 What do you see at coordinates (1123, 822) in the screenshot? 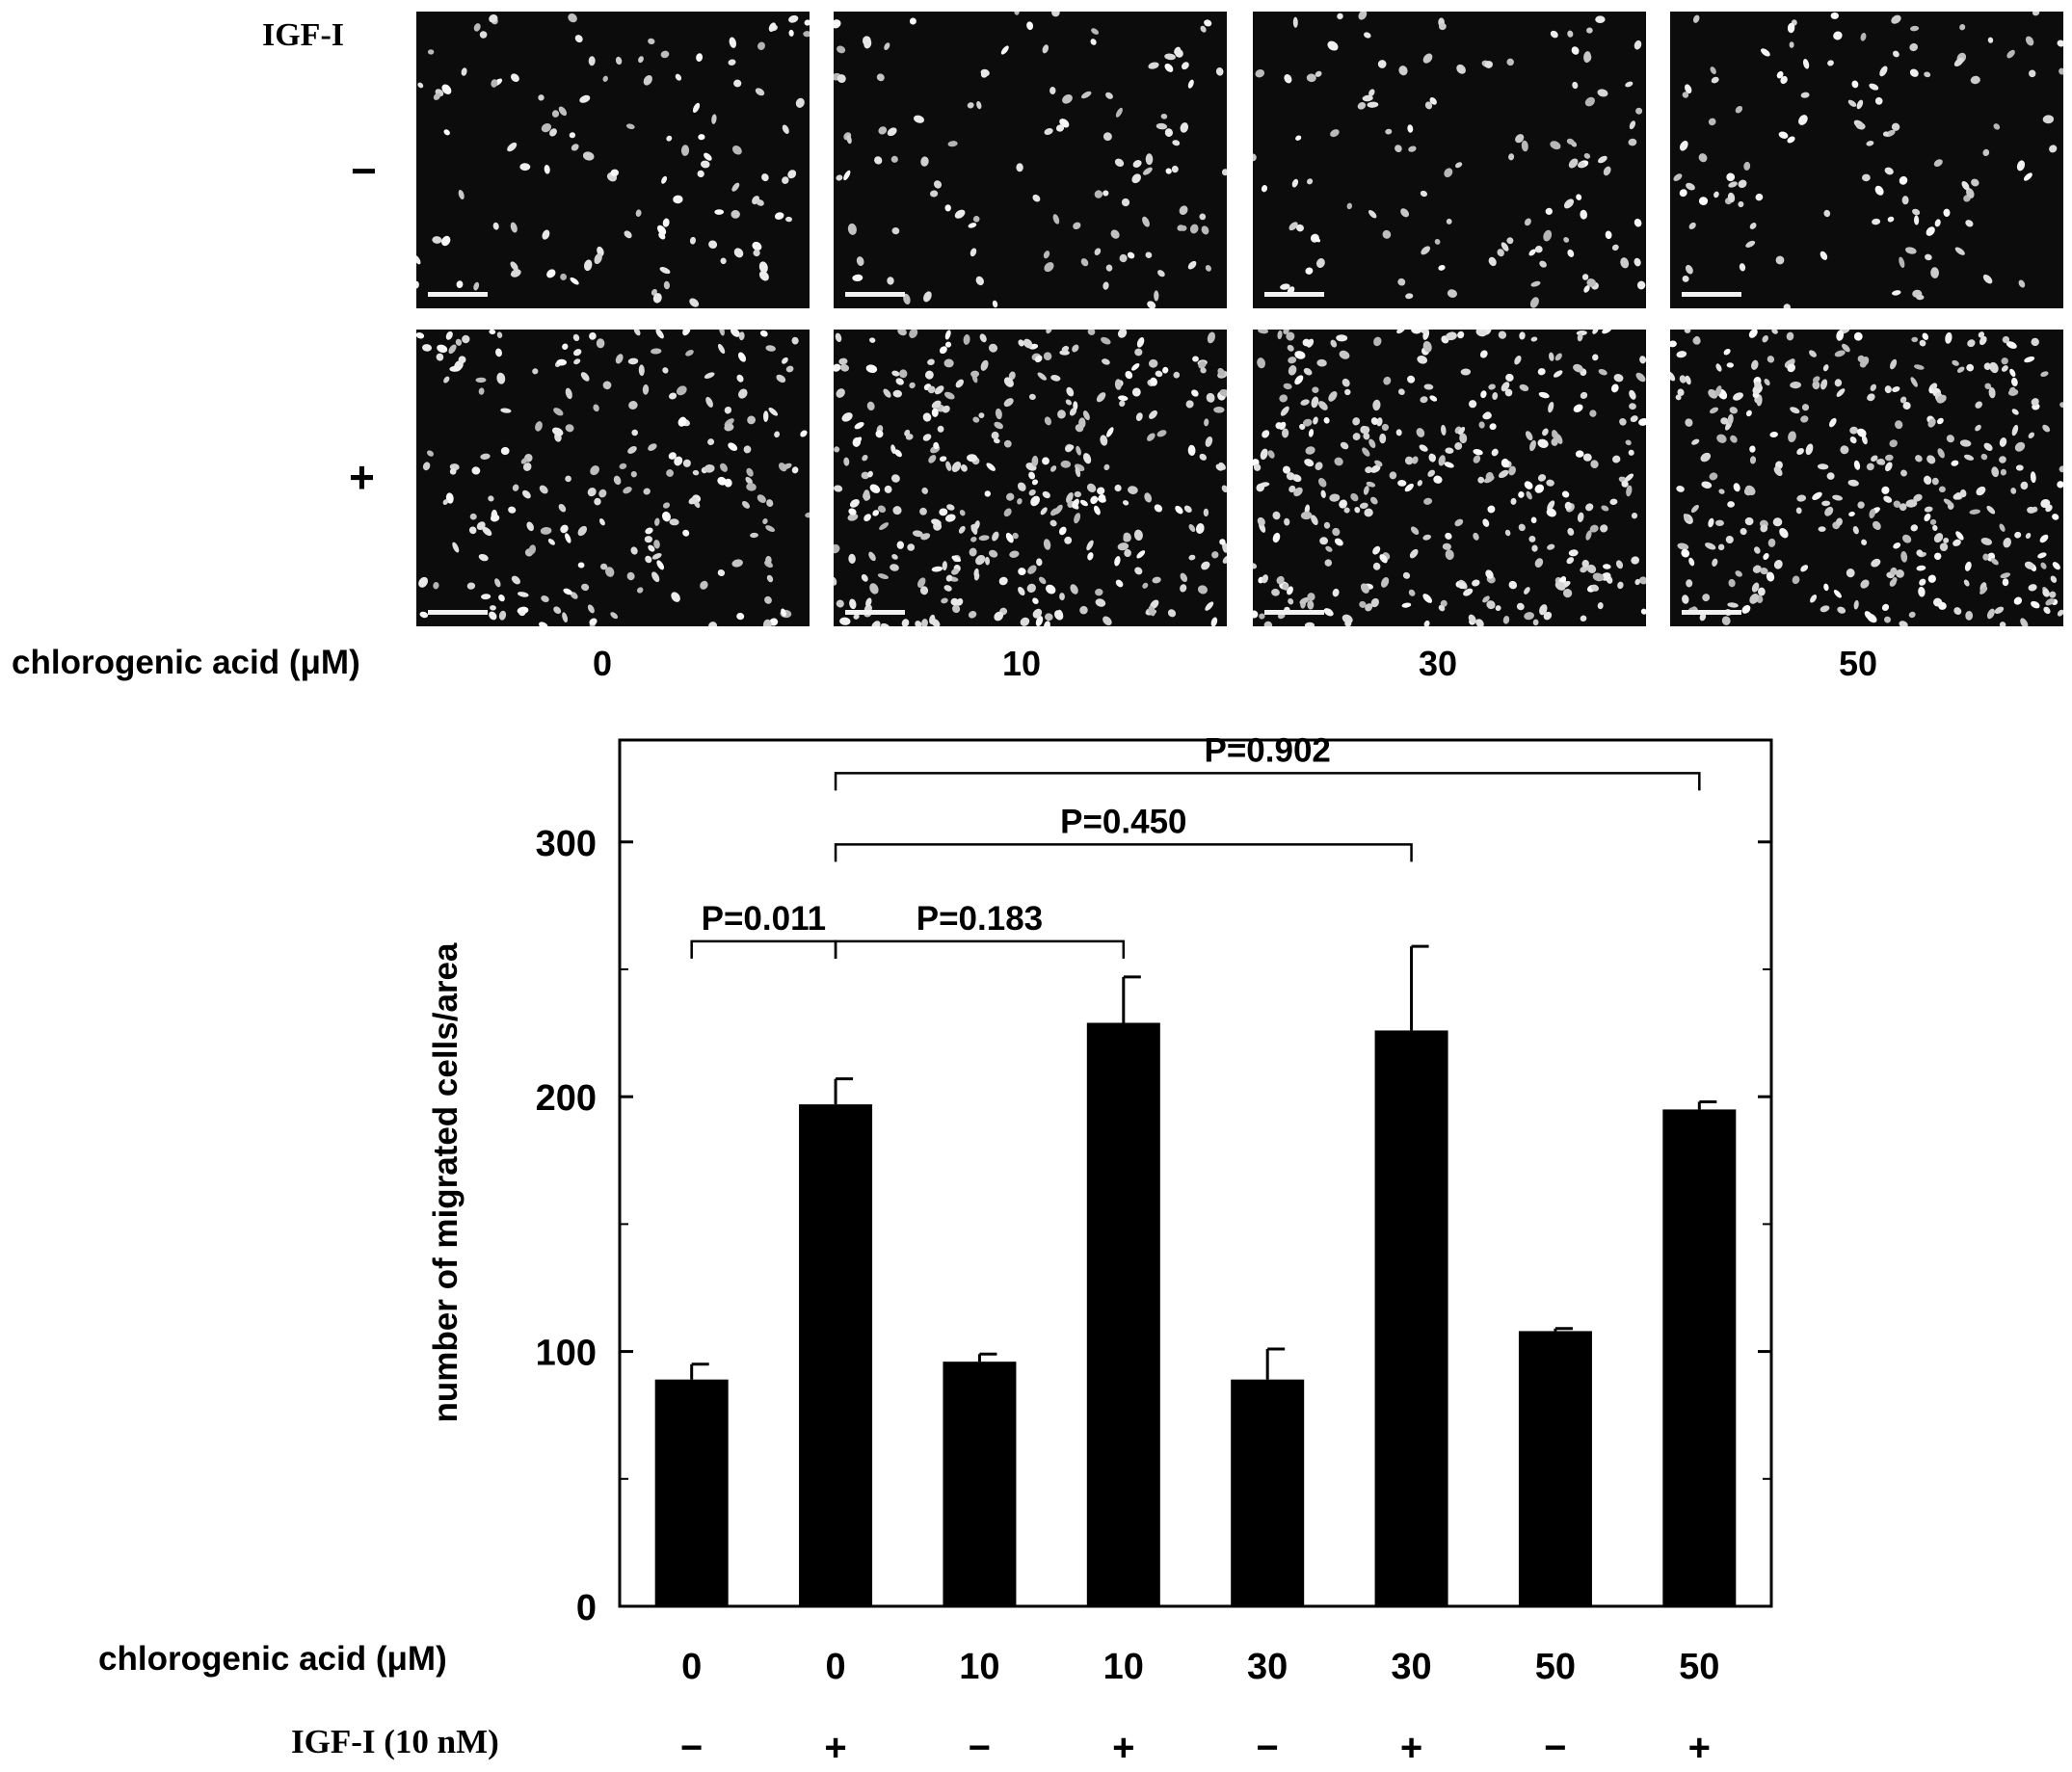
I see `p-value-label: P=0.450` at bounding box center [1123, 822].